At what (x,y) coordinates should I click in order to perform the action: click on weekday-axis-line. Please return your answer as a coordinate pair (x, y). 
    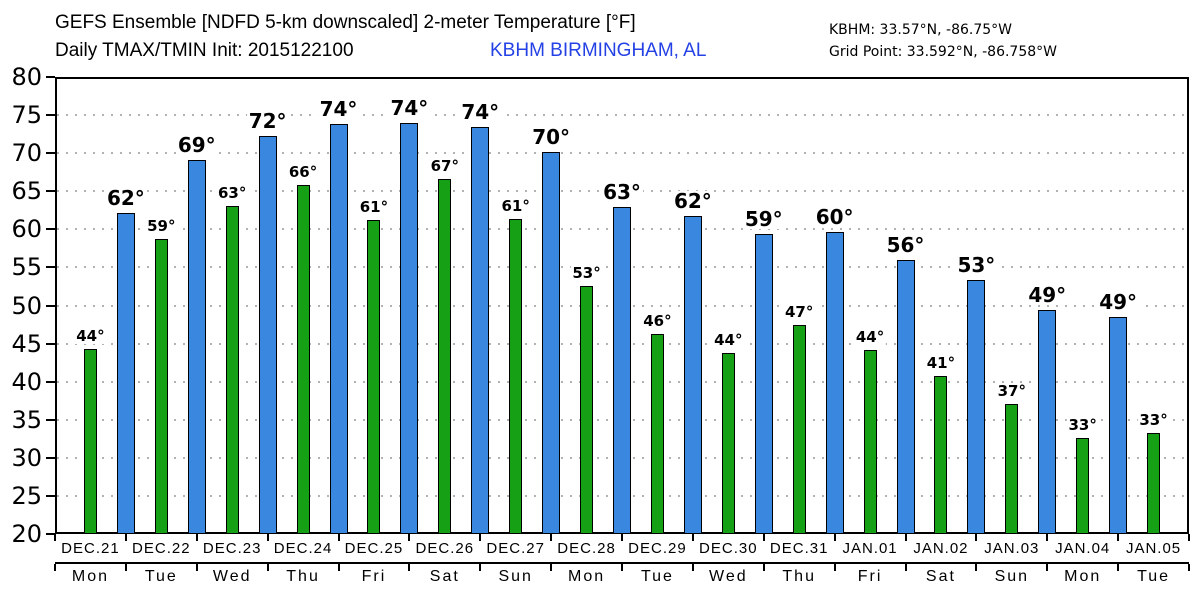
    Looking at the image, I should click on (622, 563).